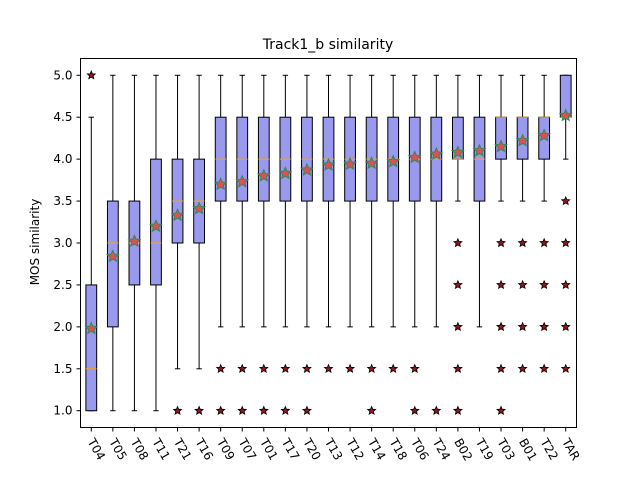 Image resolution: width=640 pixels, height=480 pixels. I want to click on y-tick-label: 1.0, so click(62, 411).